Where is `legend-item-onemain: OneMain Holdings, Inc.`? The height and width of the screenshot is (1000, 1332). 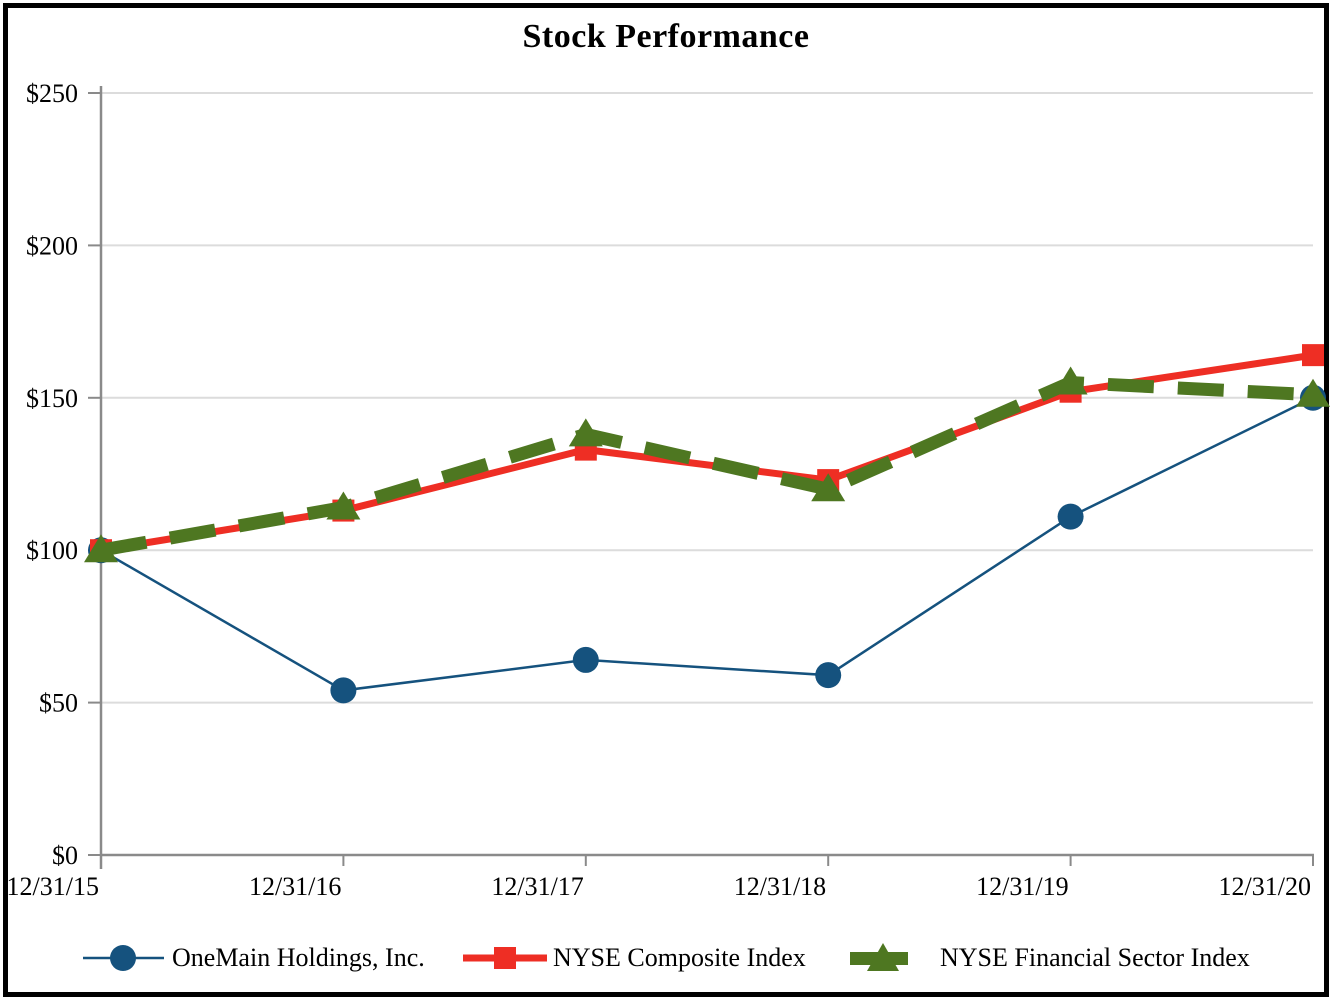
legend-item-onemain: OneMain Holdings, Inc. is located at coordinates (254, 958).